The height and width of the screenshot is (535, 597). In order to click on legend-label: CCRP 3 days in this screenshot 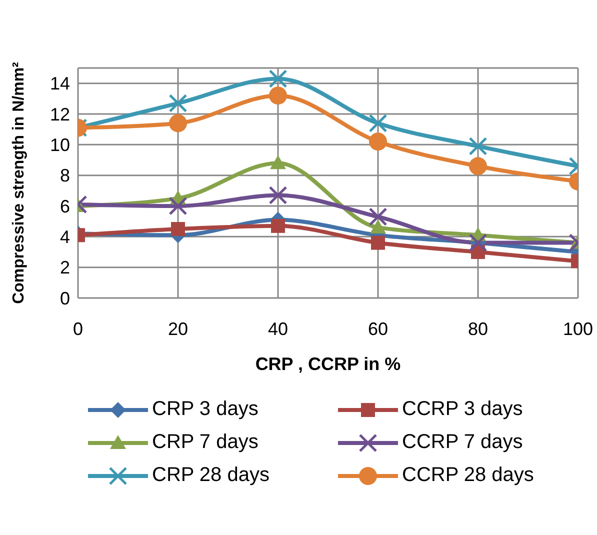, I will do `click(462, 409)`.